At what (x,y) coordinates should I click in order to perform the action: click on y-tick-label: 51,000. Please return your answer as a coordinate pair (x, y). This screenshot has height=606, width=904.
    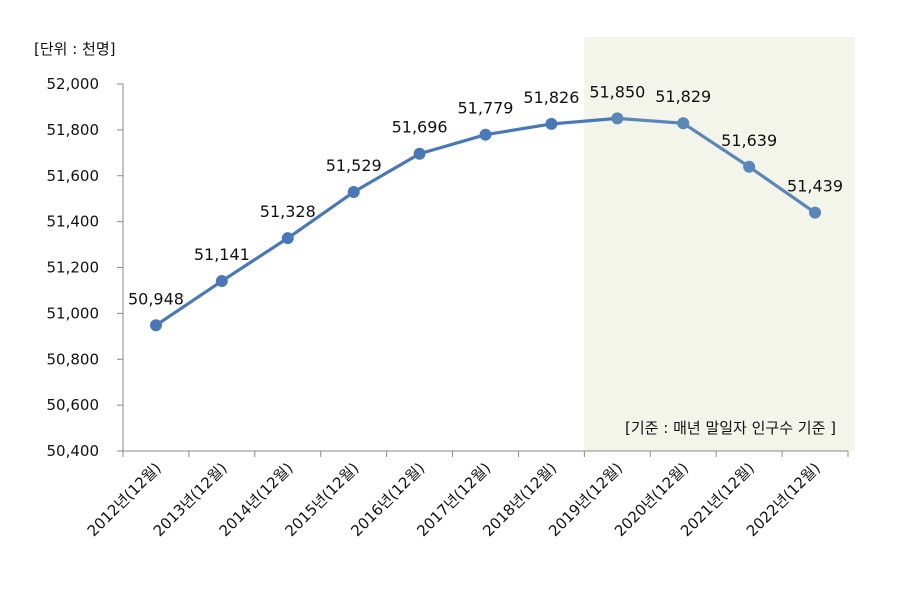
    Looking at the image, I should click on (73, 313).